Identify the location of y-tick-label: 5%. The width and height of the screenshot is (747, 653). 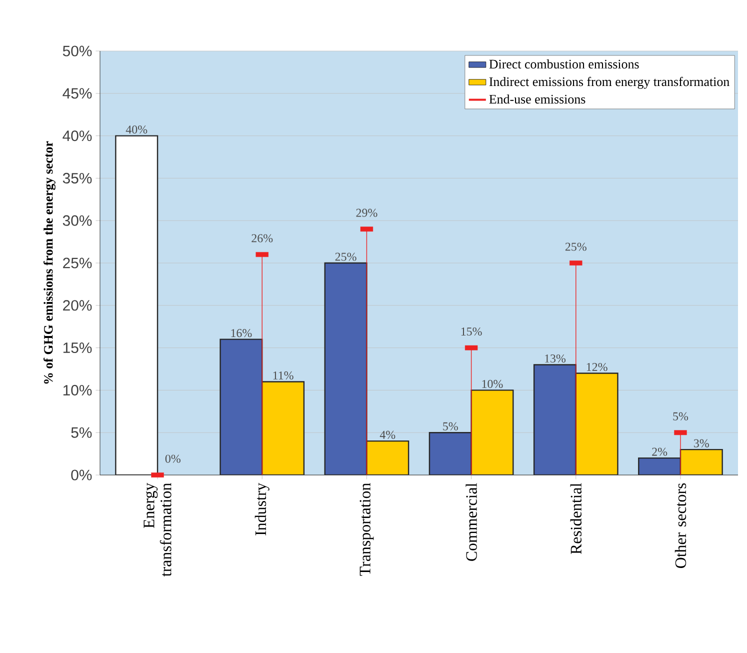
(81, 432).